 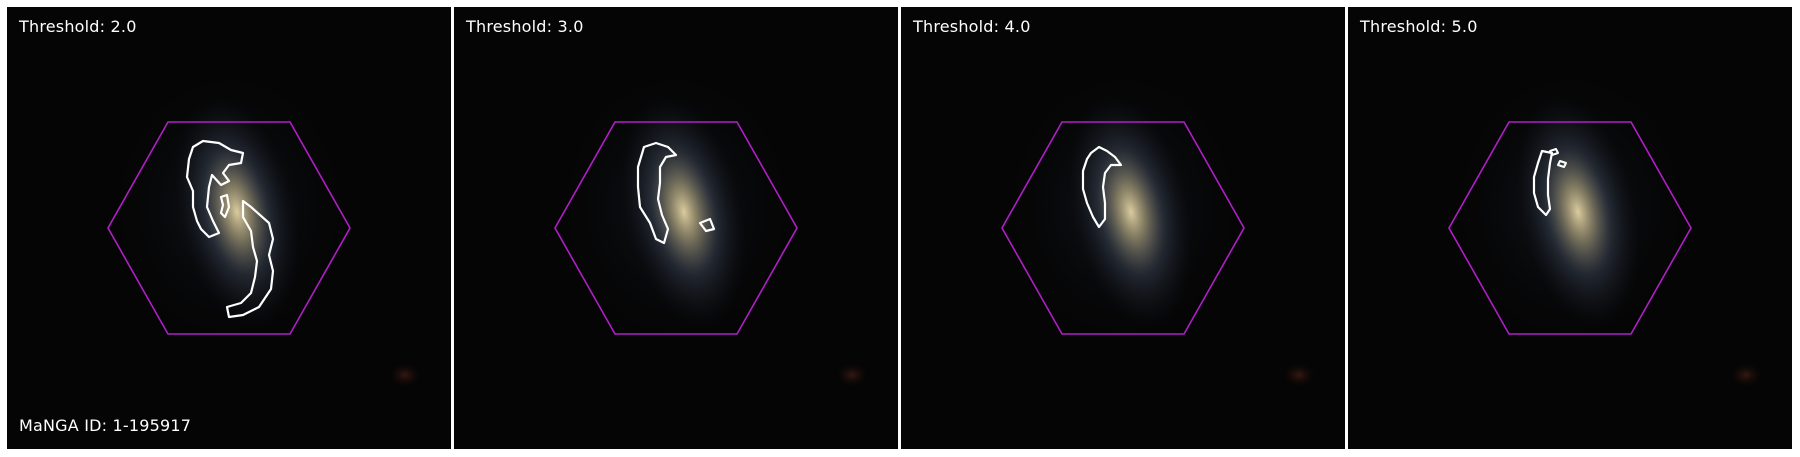 What do you see at coordinates (105, 425) in the screenshot?
I see `manga-id-label: MaNGA ID: 1-195917` at bounding box center [105, 425].